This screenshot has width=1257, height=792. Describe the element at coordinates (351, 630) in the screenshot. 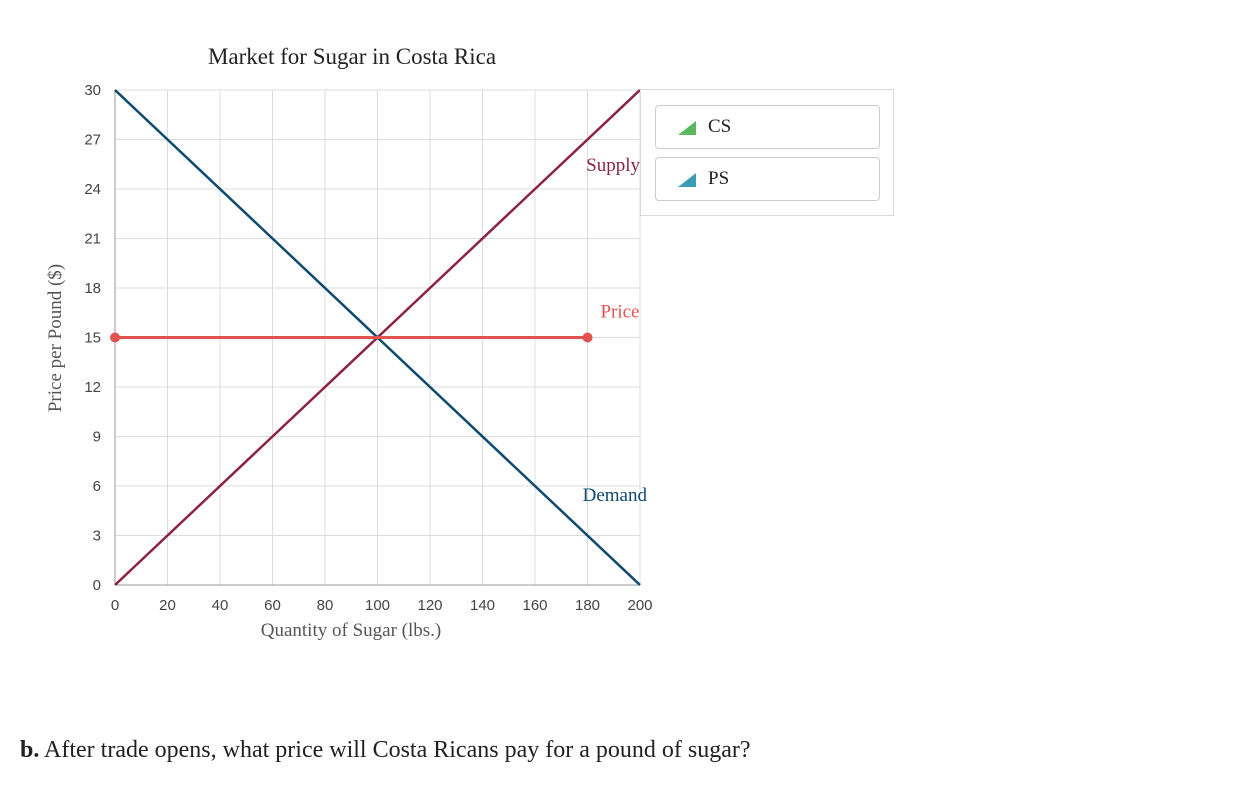

I see `x-axis-title: Quantity of Sugar (lbs.)` at that location.